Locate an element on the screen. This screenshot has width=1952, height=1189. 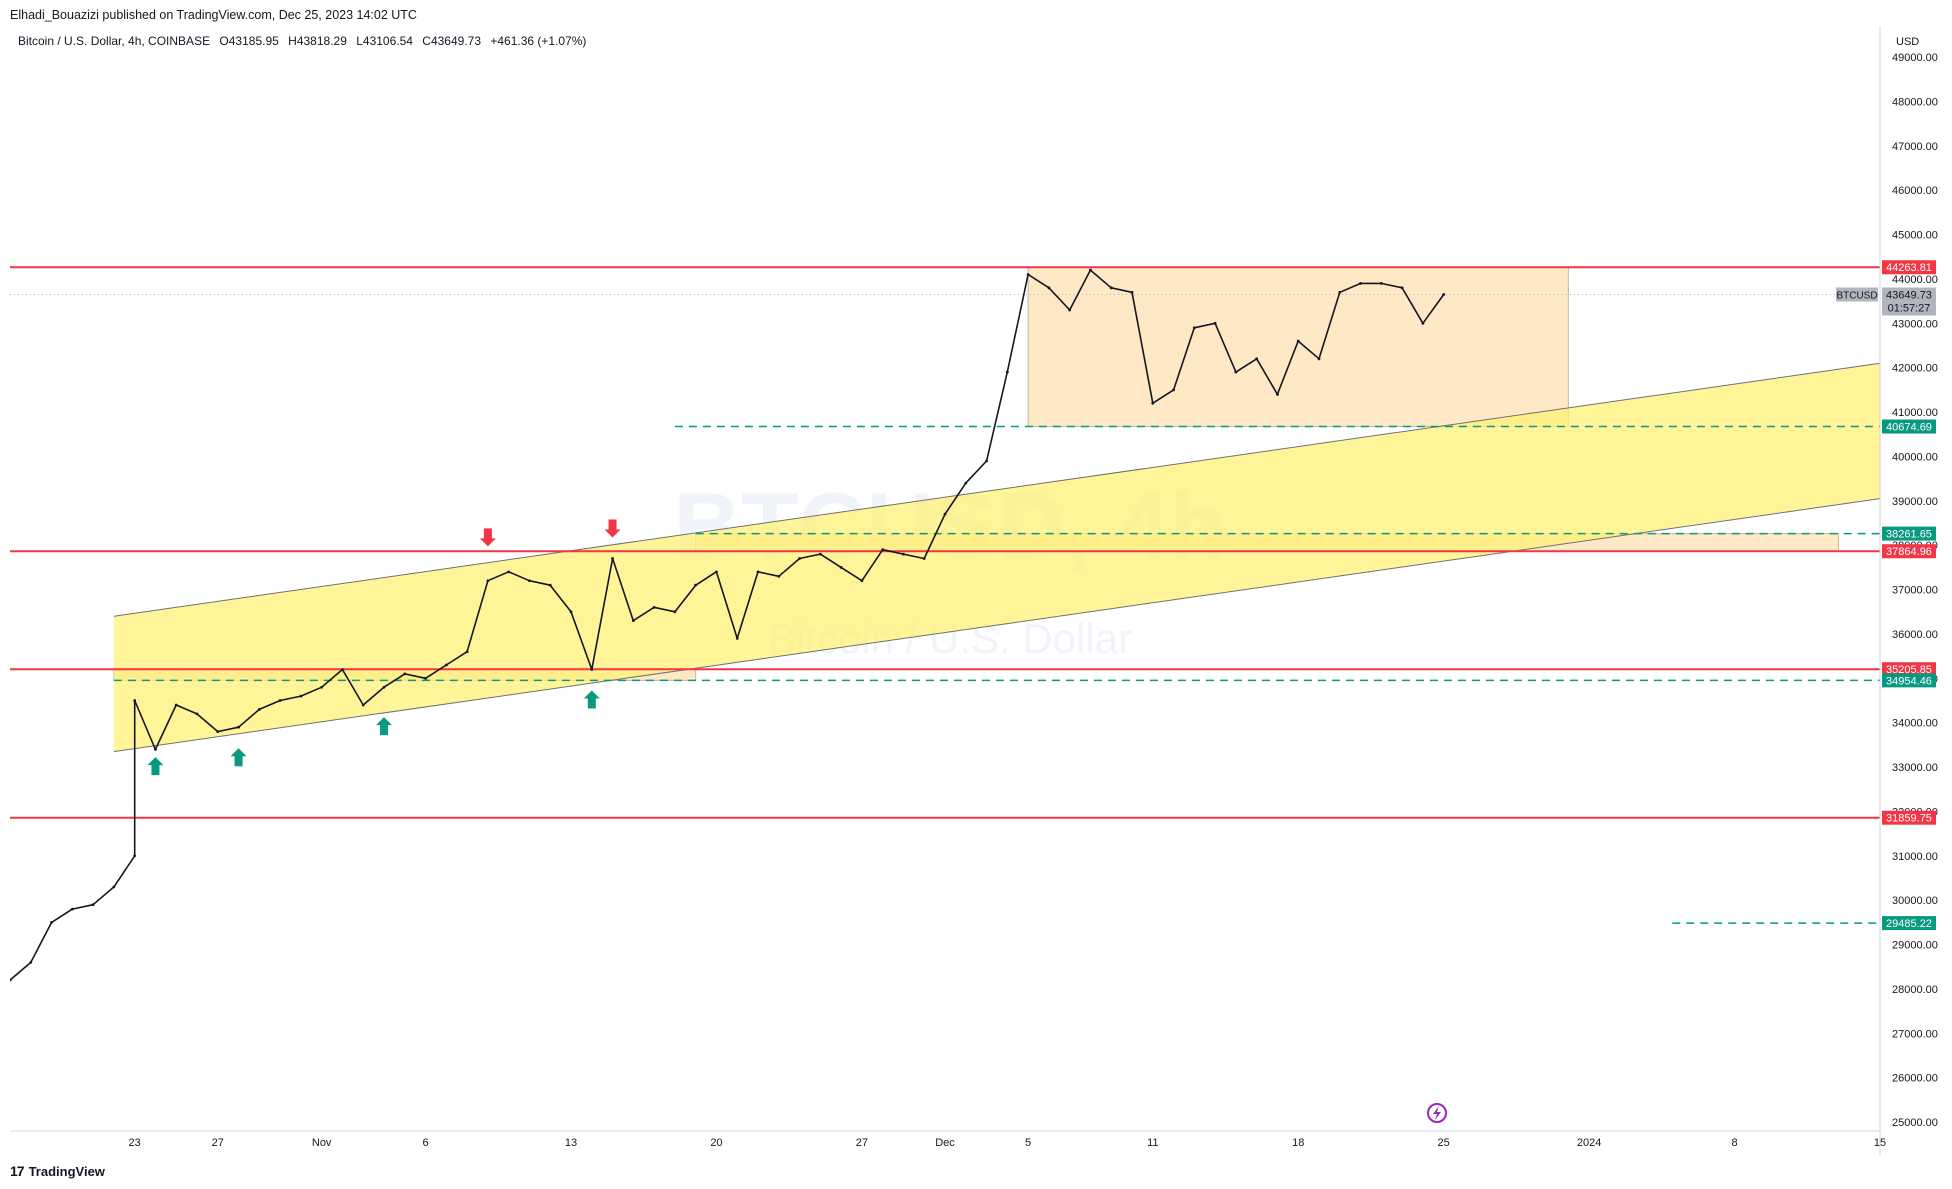
price-level-tag-text: 31859.75 is located at coordinates (1909, 819).